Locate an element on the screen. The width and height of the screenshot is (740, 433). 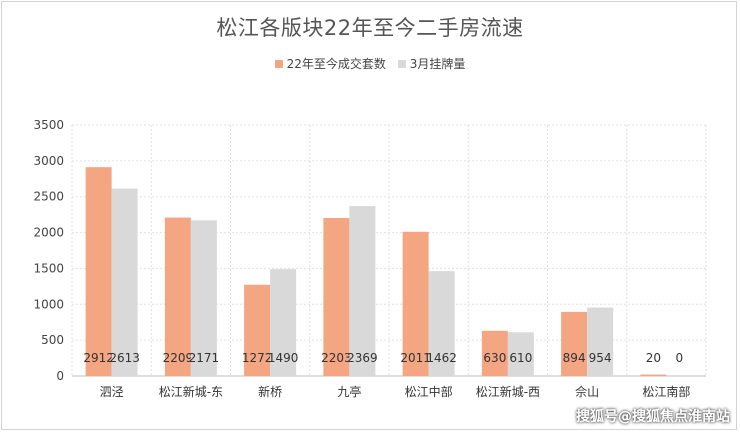
x-category-label: 九亭 is located at coordinates (349, 391).